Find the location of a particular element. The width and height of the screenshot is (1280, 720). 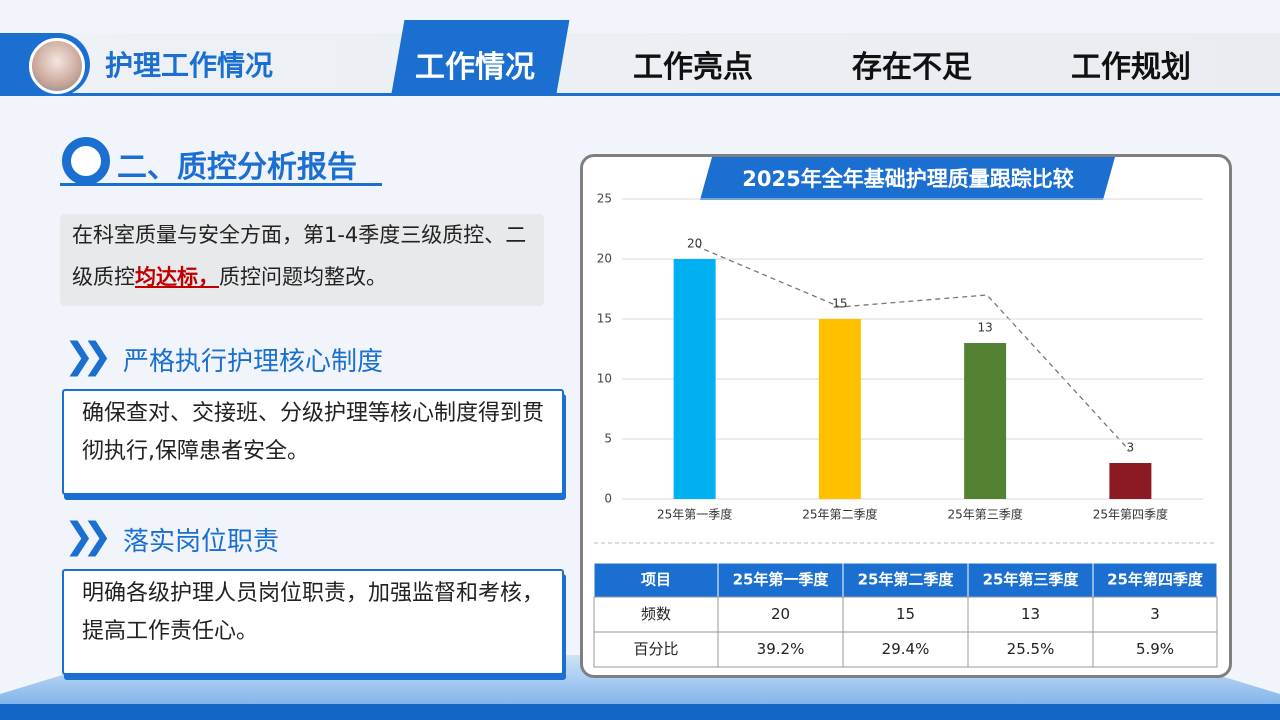

table-text: 39.2% is located at coordinates (781, 649).